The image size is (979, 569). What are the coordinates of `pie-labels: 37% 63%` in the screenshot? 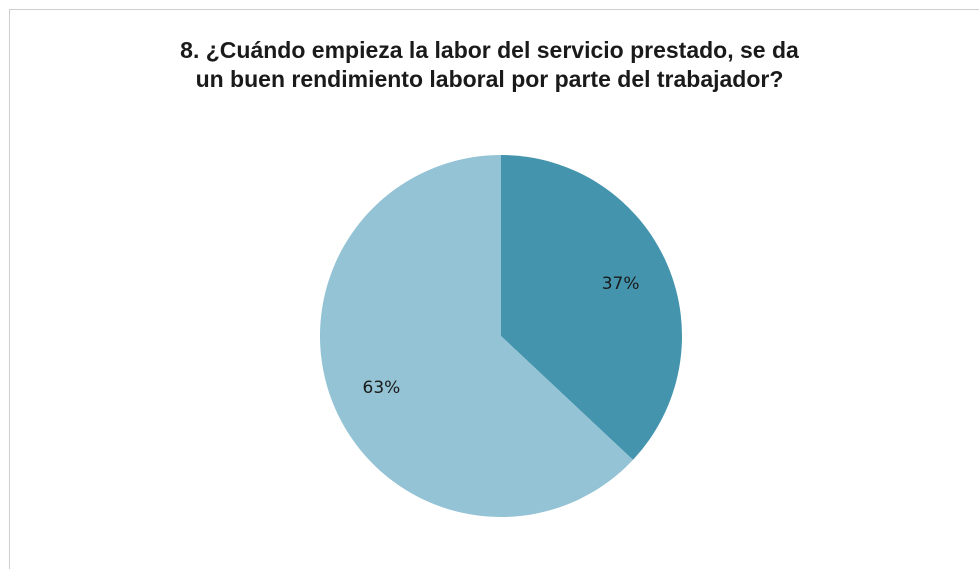 It's located at (501, 336).